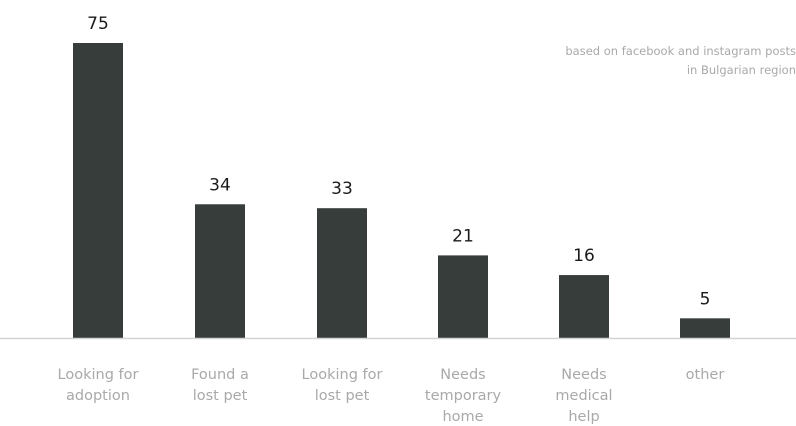 The width and height of the screenshot is (796, 426). I want to click on category-label-4-line-2: help, so click(583, 417).